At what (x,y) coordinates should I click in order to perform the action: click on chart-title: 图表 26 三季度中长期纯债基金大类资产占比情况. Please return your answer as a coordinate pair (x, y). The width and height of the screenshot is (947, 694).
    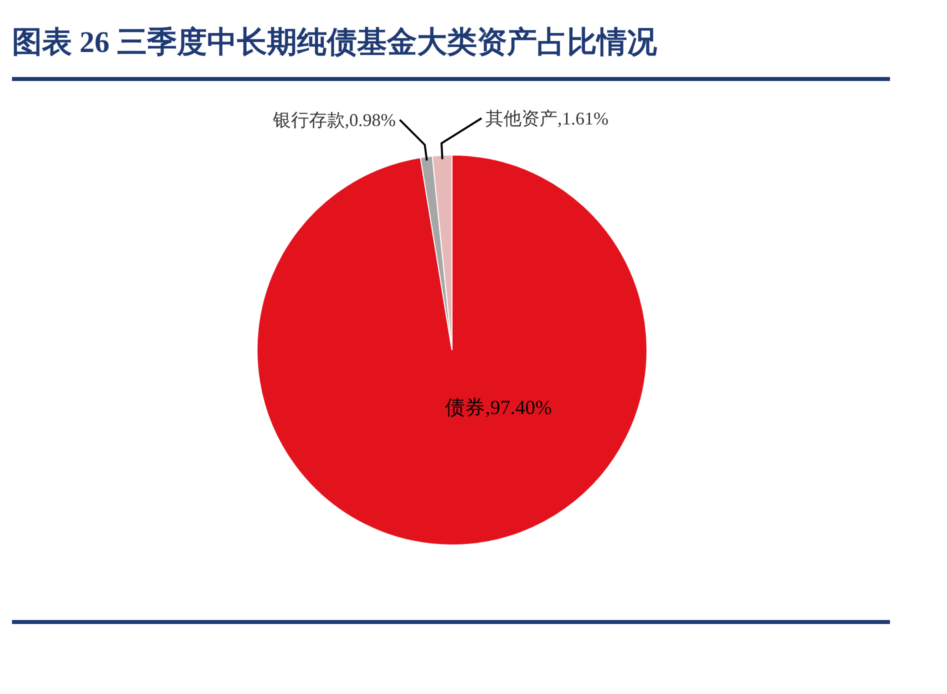
    Looking at the image, I should click on (335, 42).